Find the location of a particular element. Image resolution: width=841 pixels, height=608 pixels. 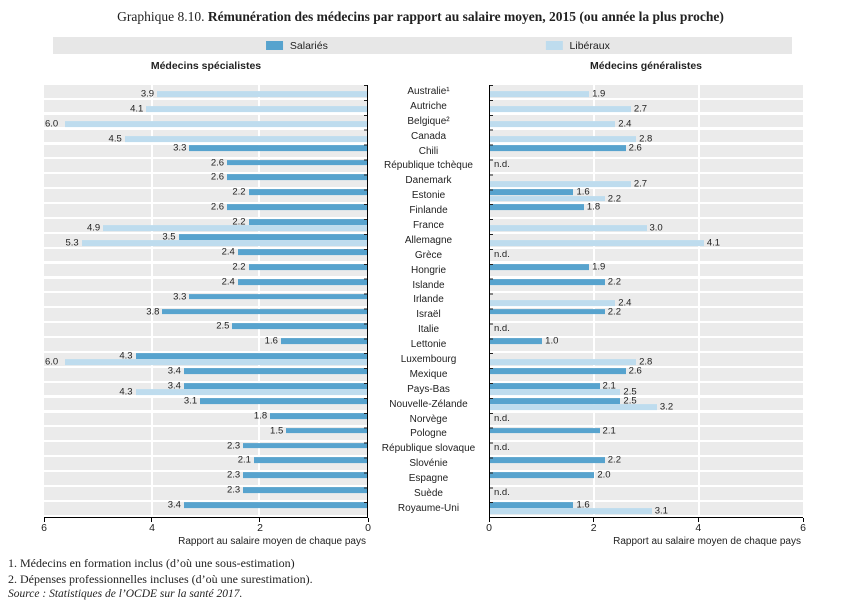

value-label: 1.9 is located at coordinates (599, 267).